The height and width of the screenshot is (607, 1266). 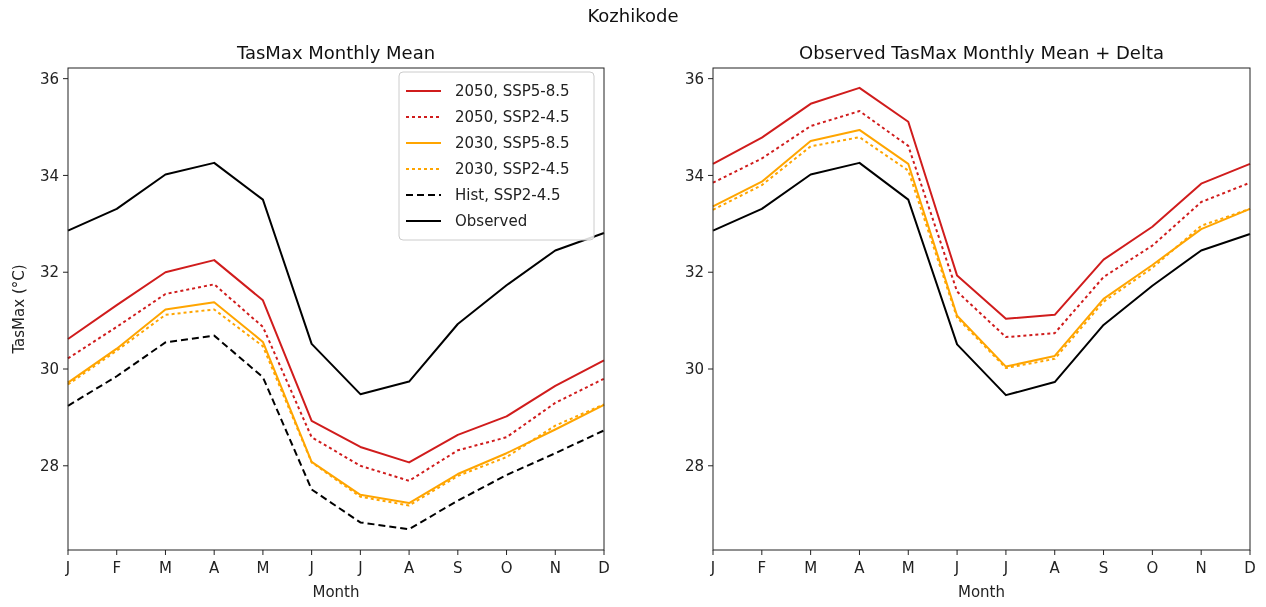 I want to click on legend-label: 2030, SSP2-4.5, so click(x=512, y=169).